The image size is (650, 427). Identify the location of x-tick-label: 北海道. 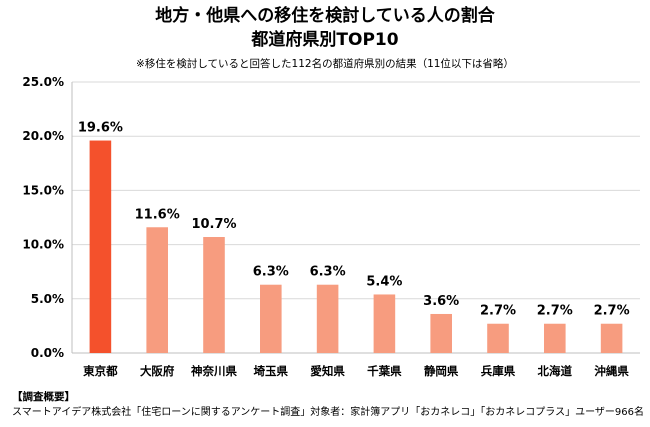
(555, 371).